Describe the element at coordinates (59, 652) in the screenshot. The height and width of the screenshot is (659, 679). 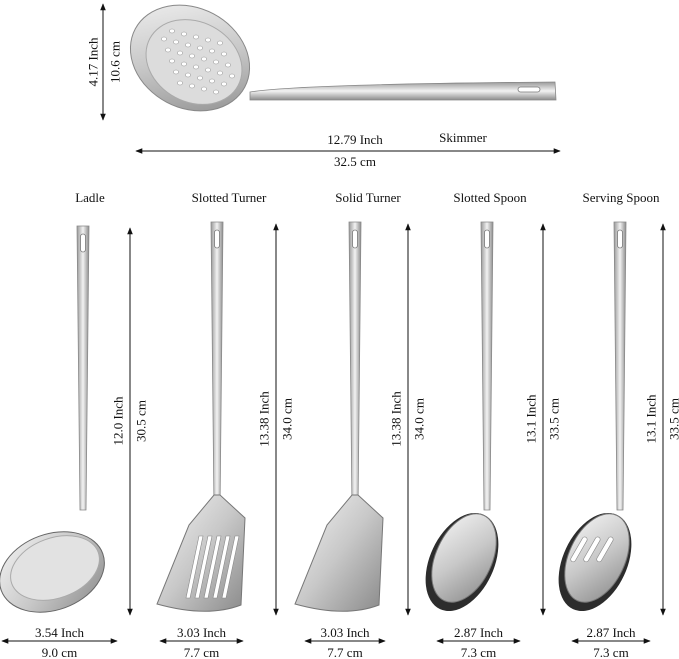
I see `ladle-width-cm: 9.0 cm` at that location.